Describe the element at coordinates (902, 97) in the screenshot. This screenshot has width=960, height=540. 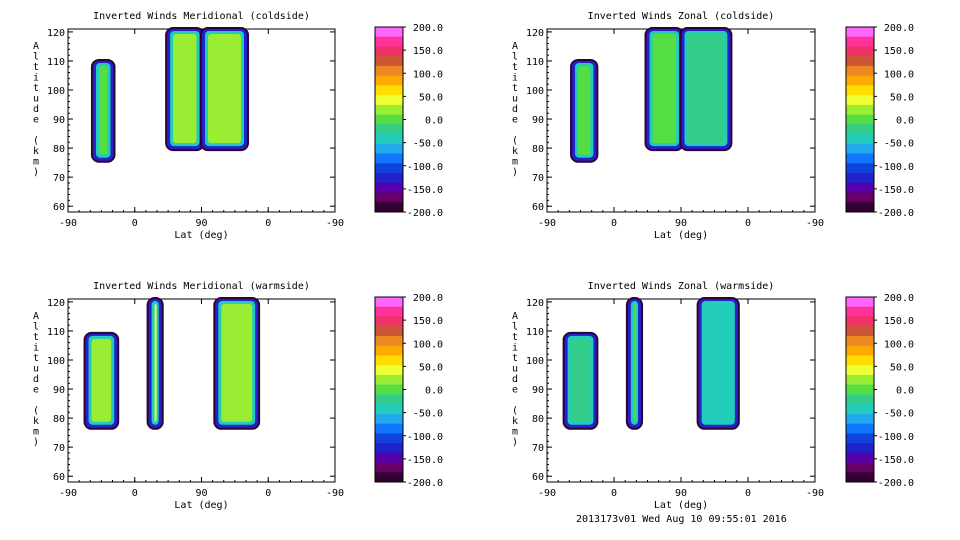
I see `colorbar-tick-label: 50.0` at that location.